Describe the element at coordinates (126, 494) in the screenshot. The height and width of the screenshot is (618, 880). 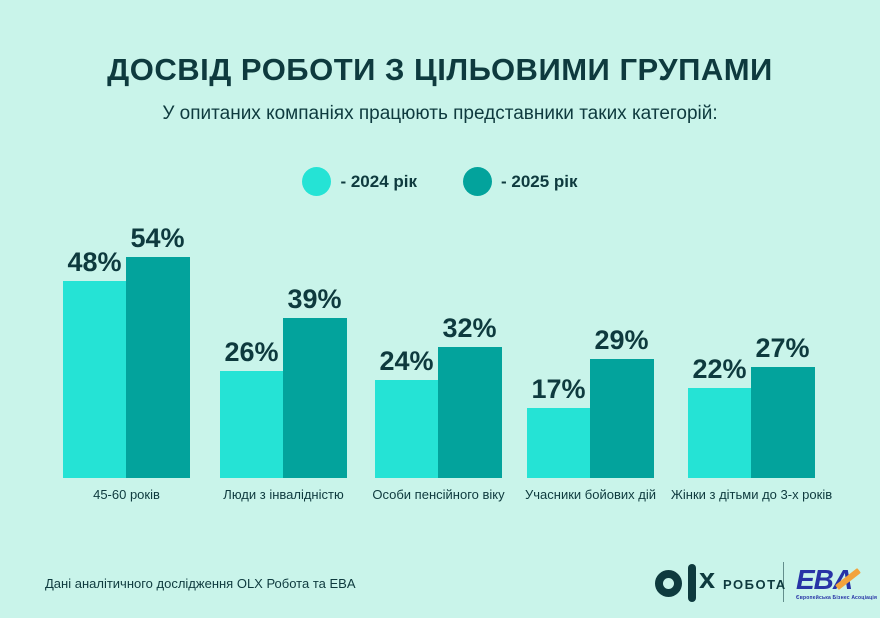
I see `category-label: 45-60 років` at that location.